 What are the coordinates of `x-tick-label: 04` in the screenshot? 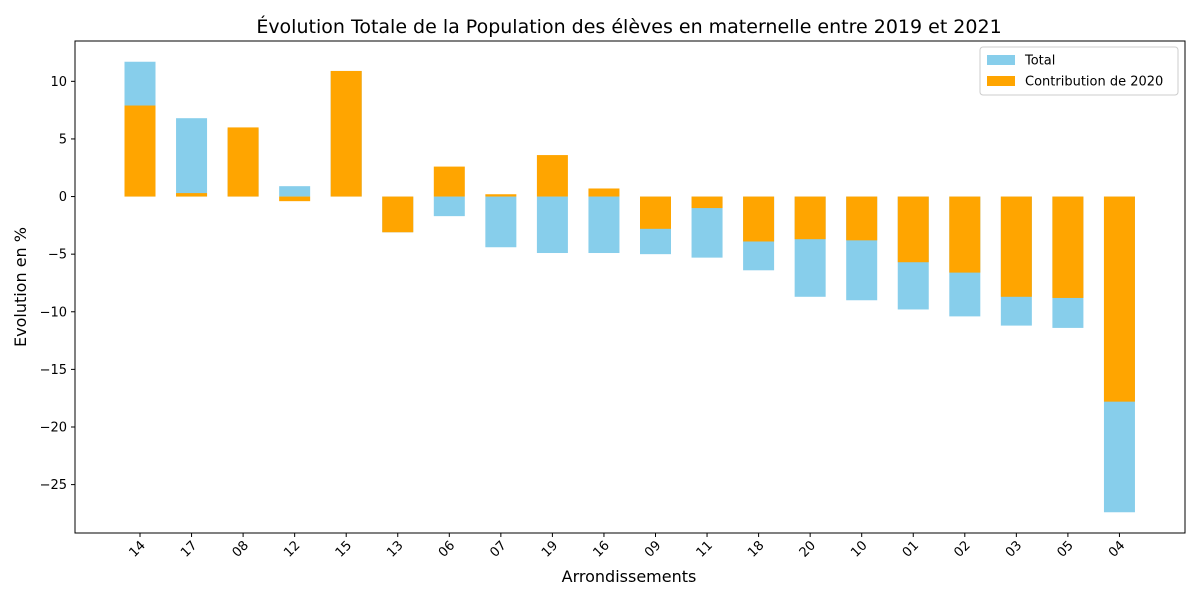 It's located at (1117, 549).